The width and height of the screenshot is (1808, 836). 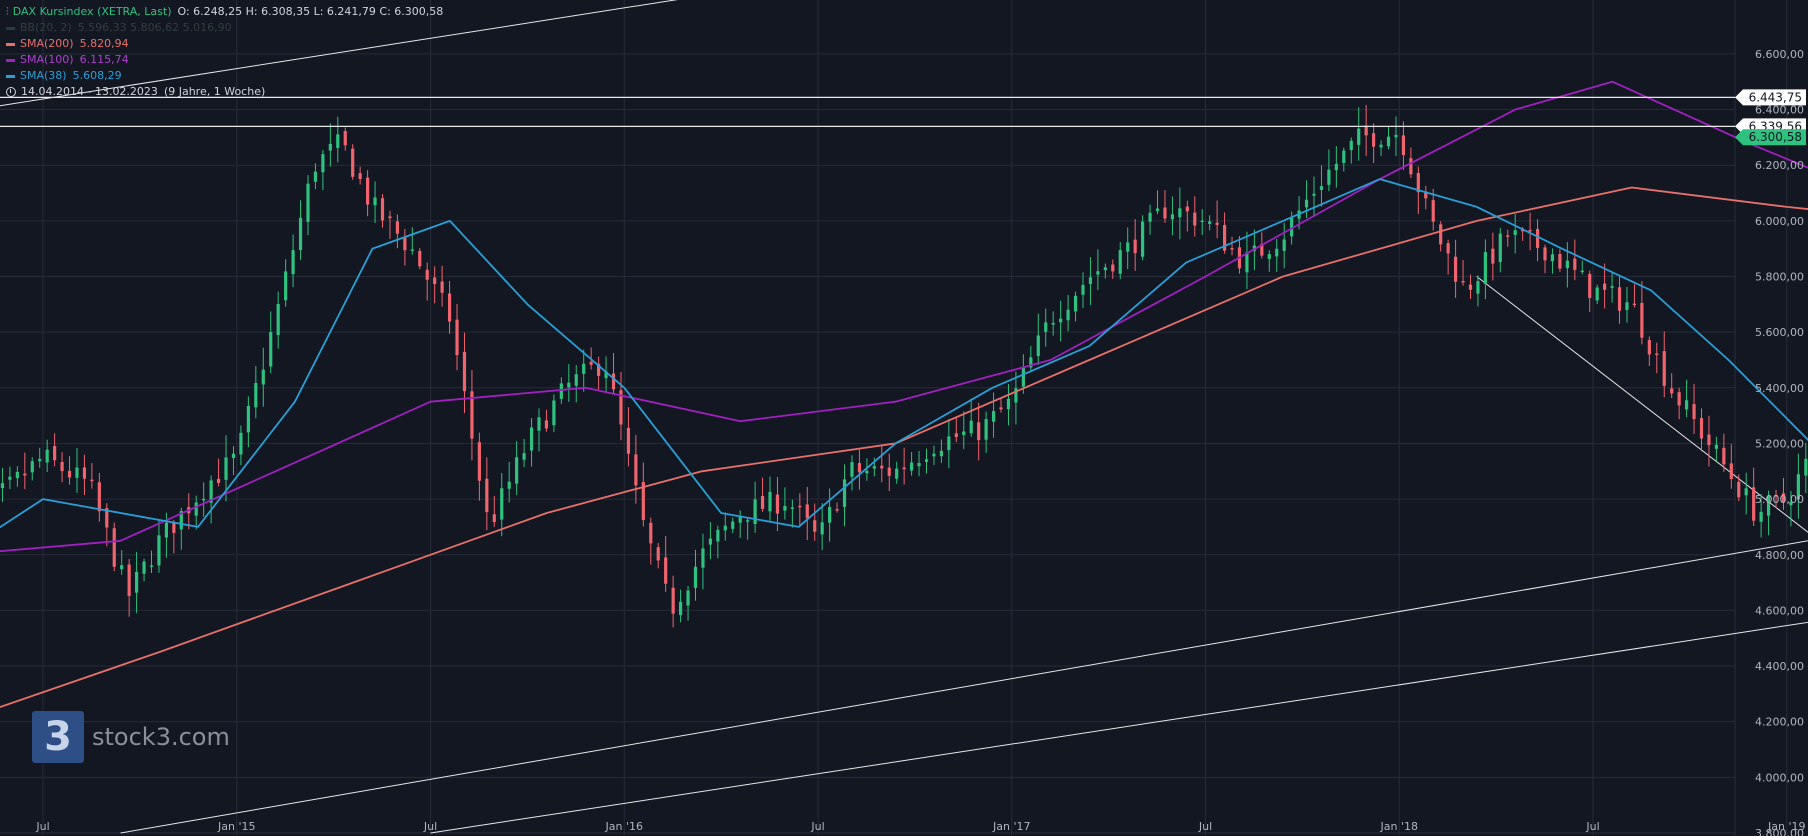 What do you see at coordinates (47, 43) in the screenshot?
I see `indicator-label: SMA(200)` at bounding box center [47, 43].